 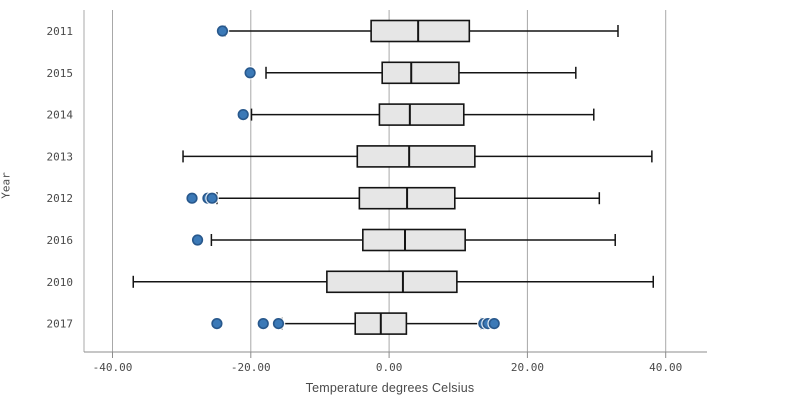 I want to click on x-tick-label: 0.00, so click(x=389, y=367).